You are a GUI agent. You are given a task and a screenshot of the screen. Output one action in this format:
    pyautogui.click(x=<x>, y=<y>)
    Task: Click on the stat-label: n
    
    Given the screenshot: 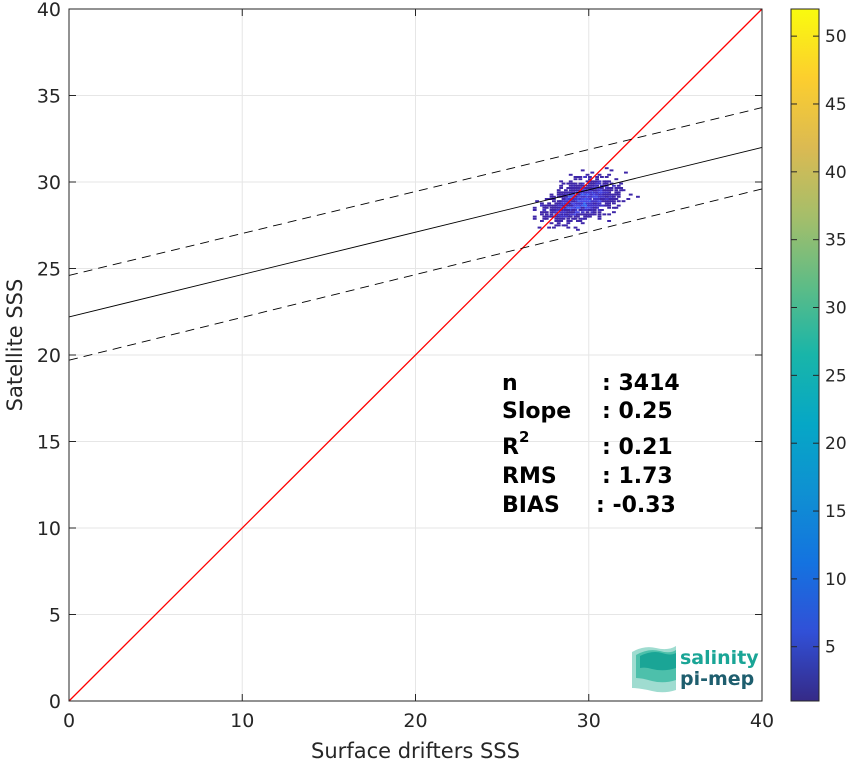 What is the action you would take?
    pyautogui.click(x=510, y=383)
    